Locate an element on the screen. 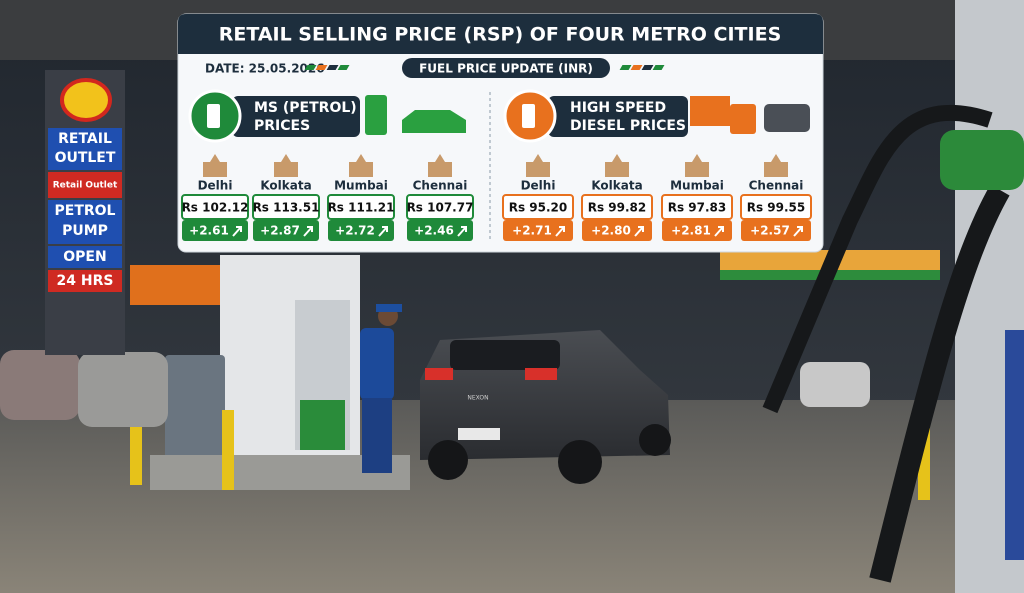  sign-text: OUTLET is located at coordinates (85, 158).